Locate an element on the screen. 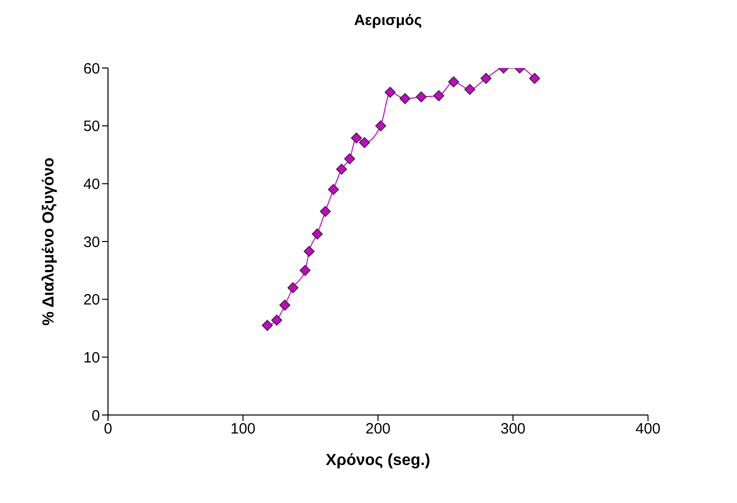  y-axis-title: % Διαλυμένο Οξυγόνο is located at coordinates (49, 241).